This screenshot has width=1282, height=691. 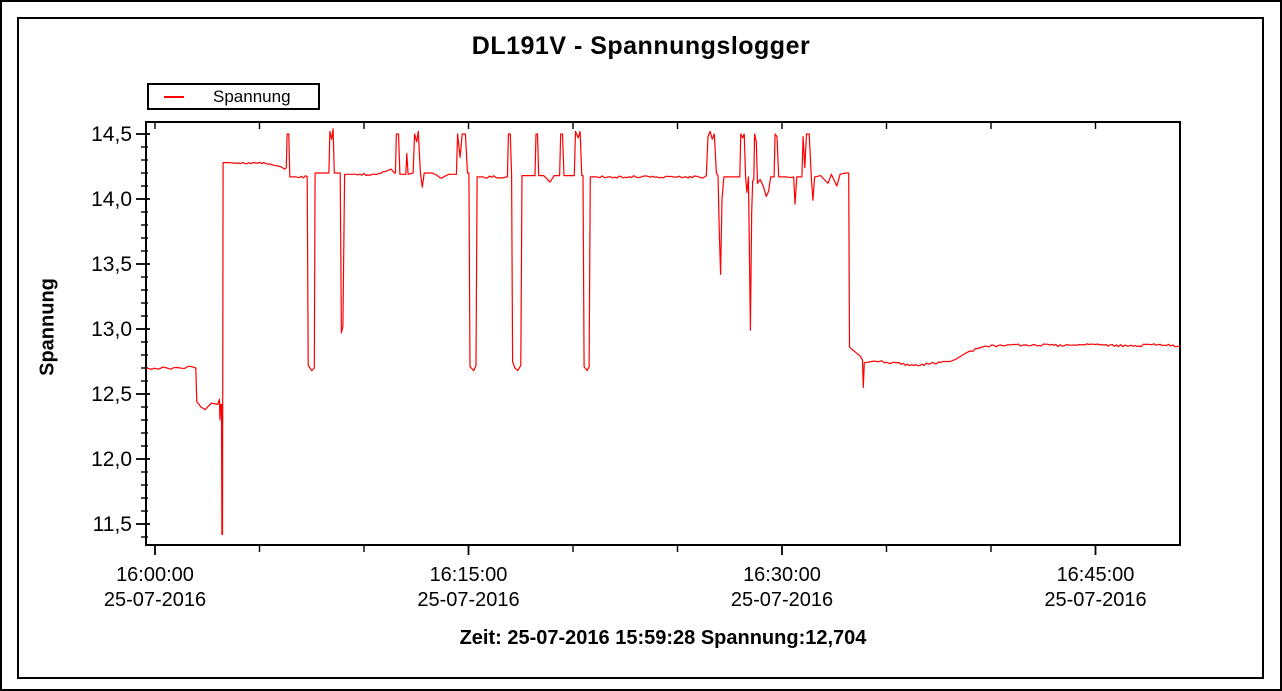 What do you see at coordinates (111, 134) in the screenshot?
I see `svg-text: 14,5` at bounding box center [111, 134].